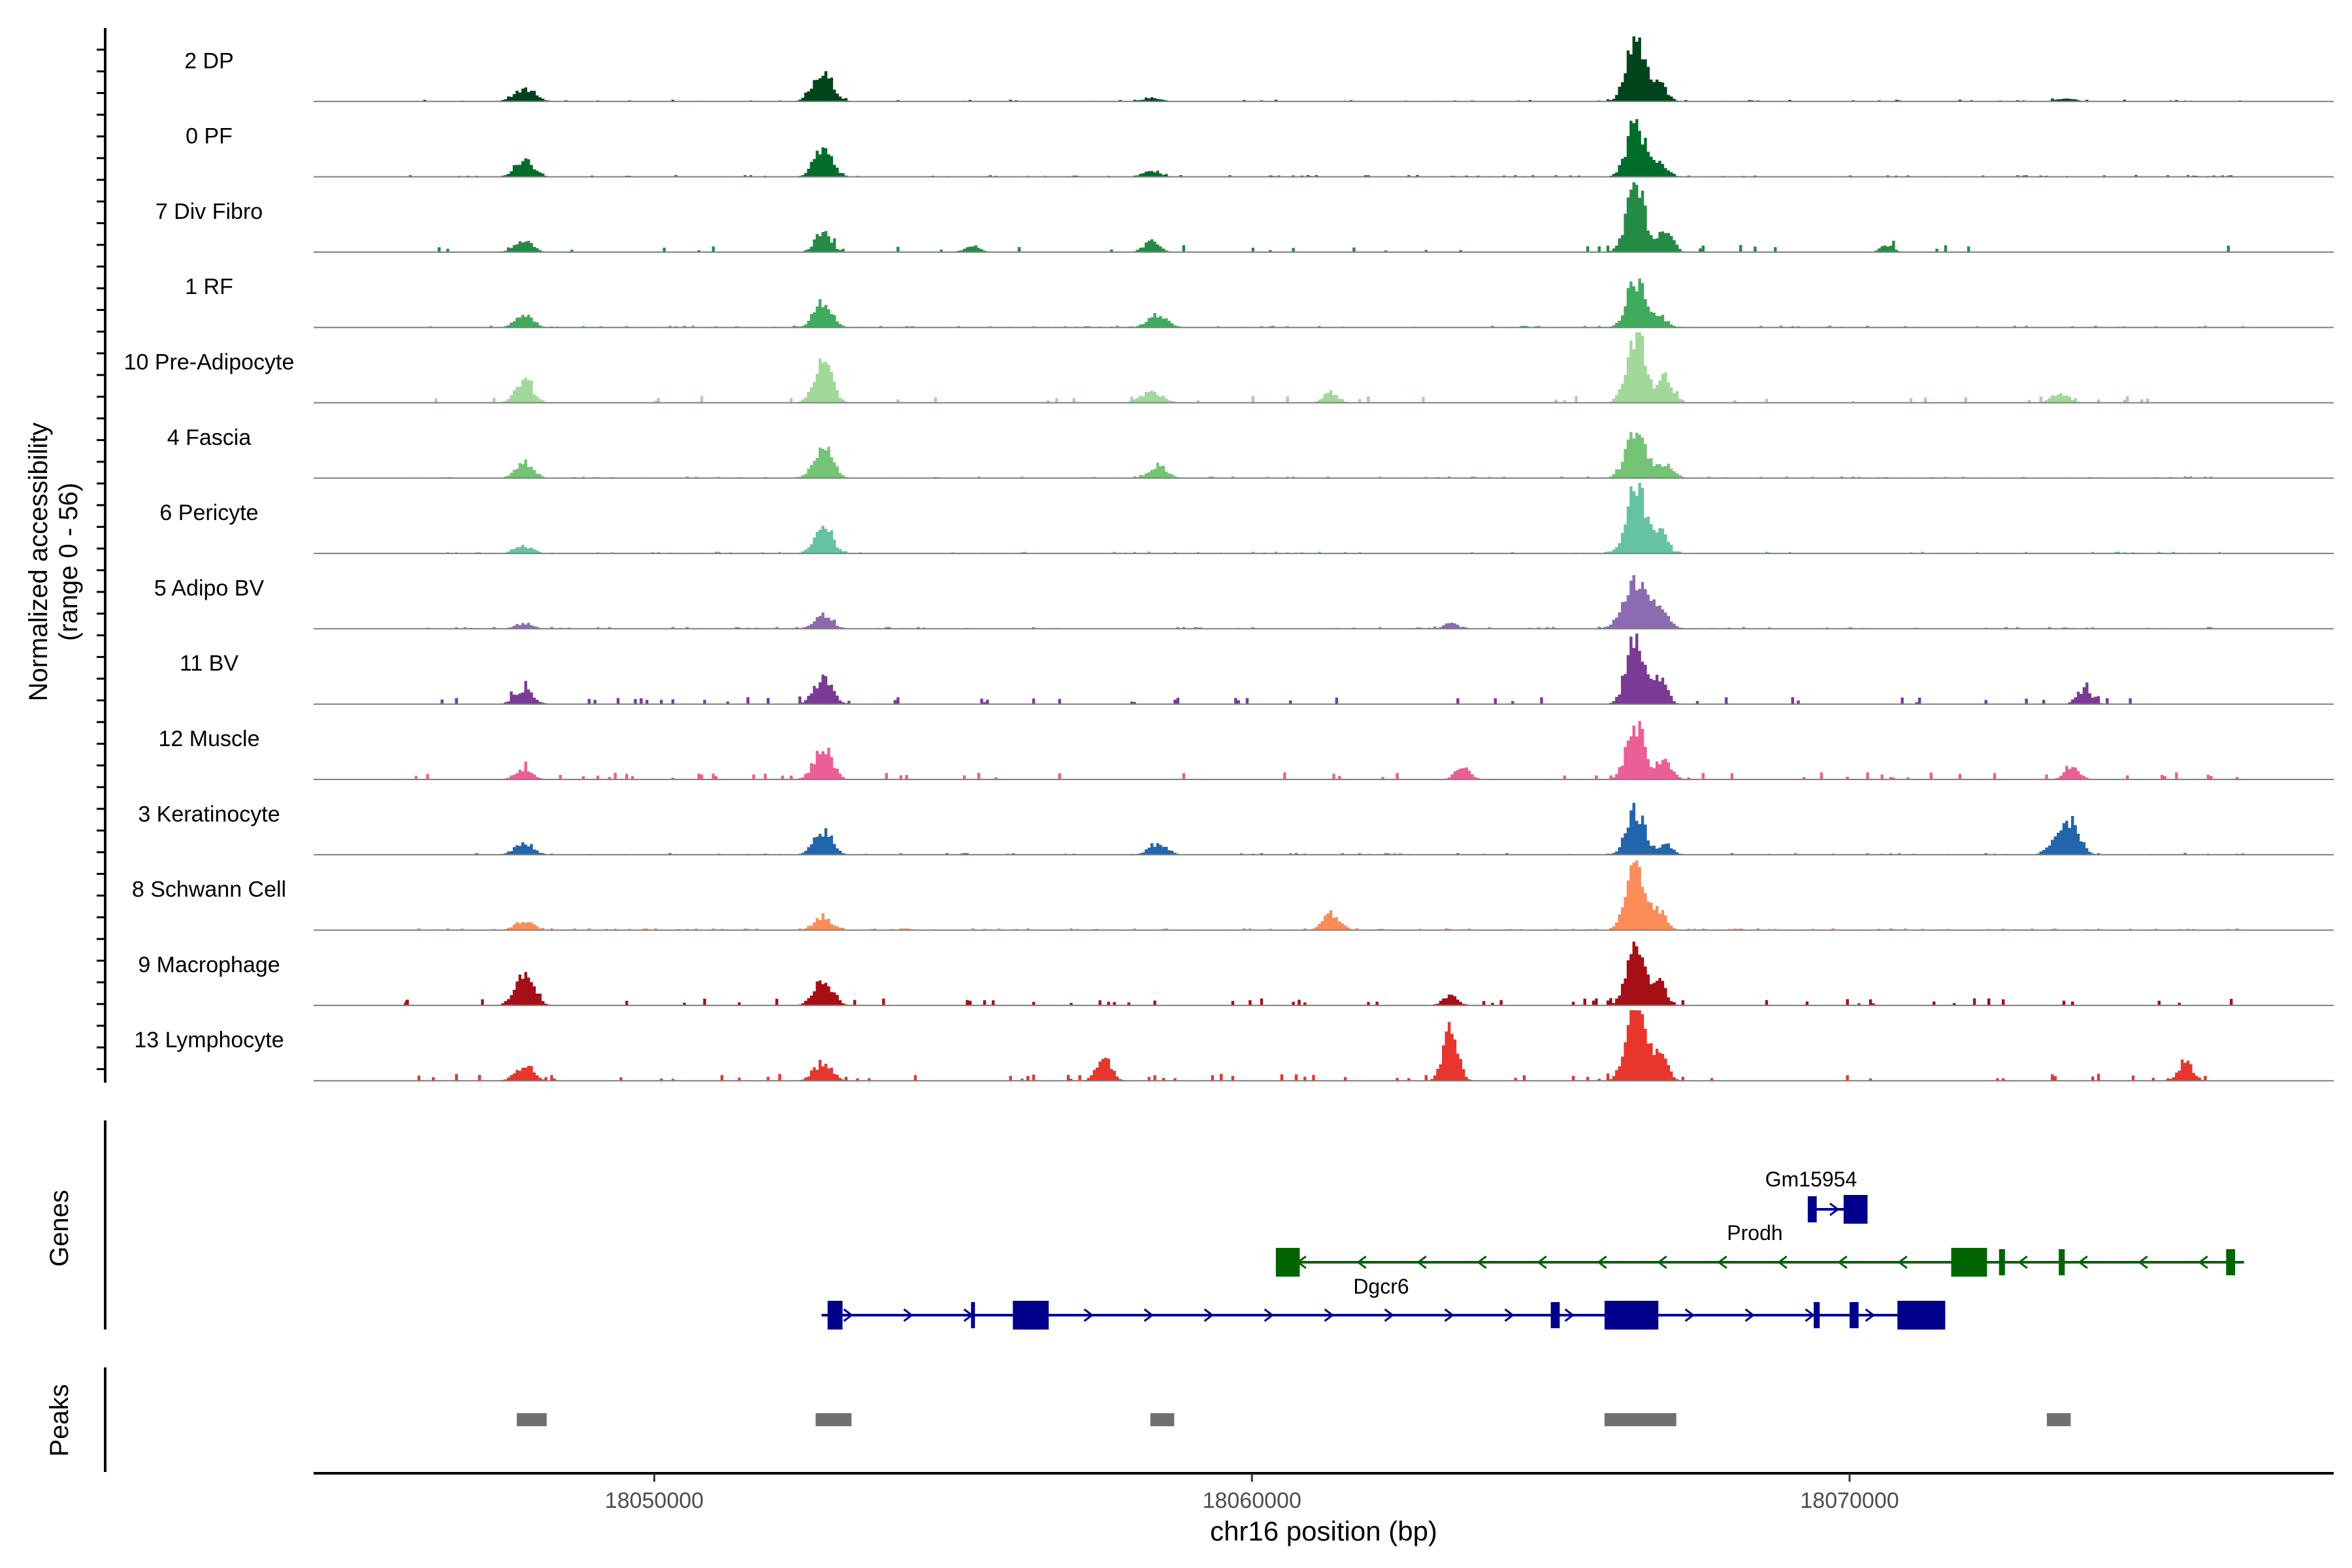  Describe the element at coordinates (209, 739) in the screenshot. I see `track-label: 12 Muscle` at that location.